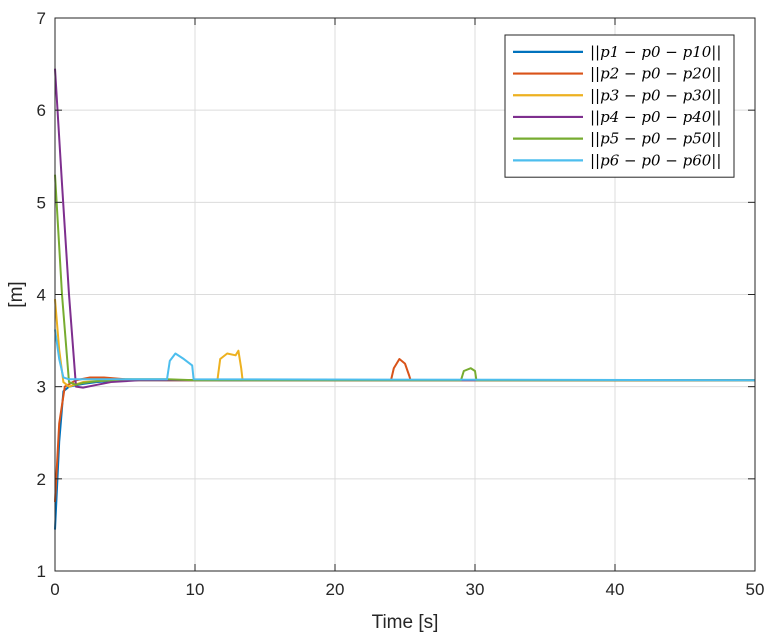 Image resolution: width=773 pixels, height=635 pixels. I want to click on y-tick-label: 5, so click(41, 202).